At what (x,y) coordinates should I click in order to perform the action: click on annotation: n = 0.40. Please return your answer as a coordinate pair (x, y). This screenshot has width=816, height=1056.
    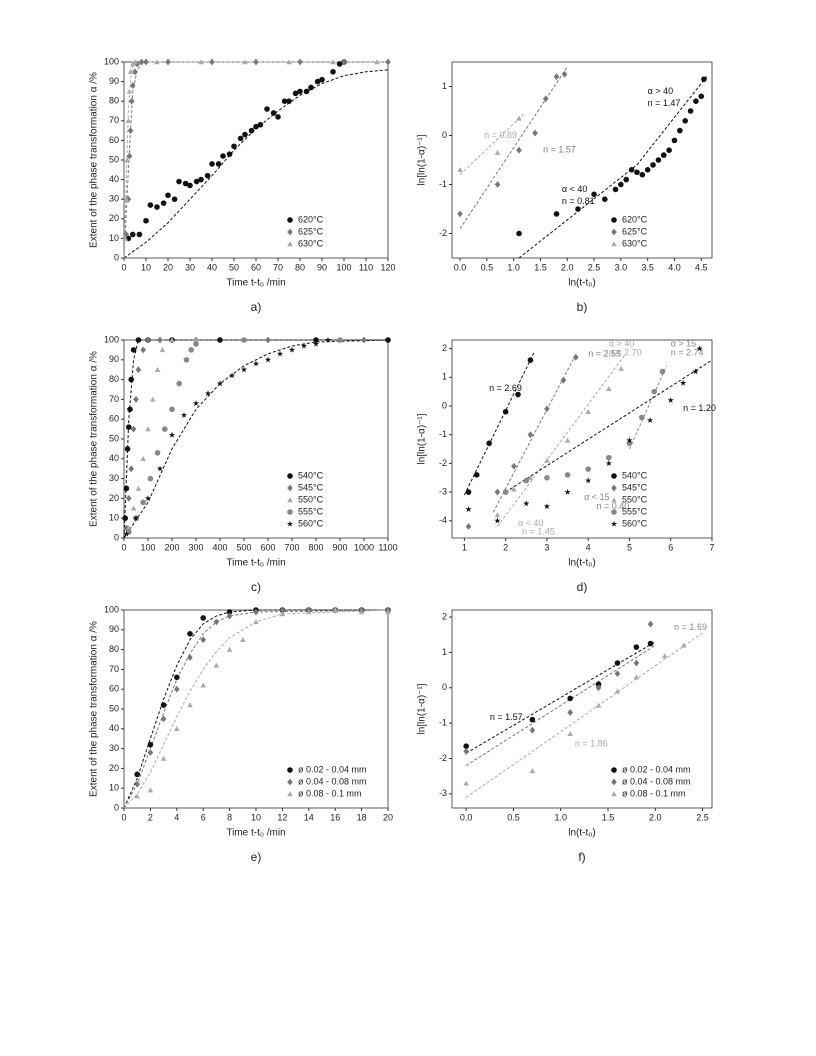
    Looking at the image, I should click on (612, 506).